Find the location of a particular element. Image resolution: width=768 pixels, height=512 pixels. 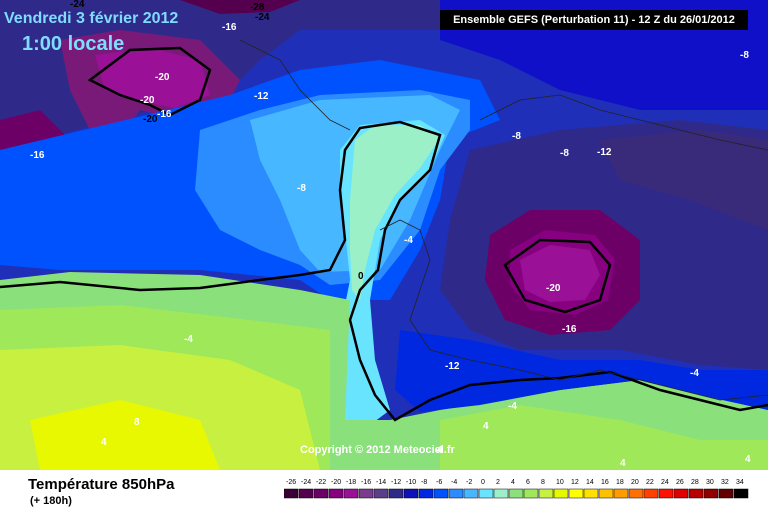

scale-label: -4 is located at coordinates (454, 482).